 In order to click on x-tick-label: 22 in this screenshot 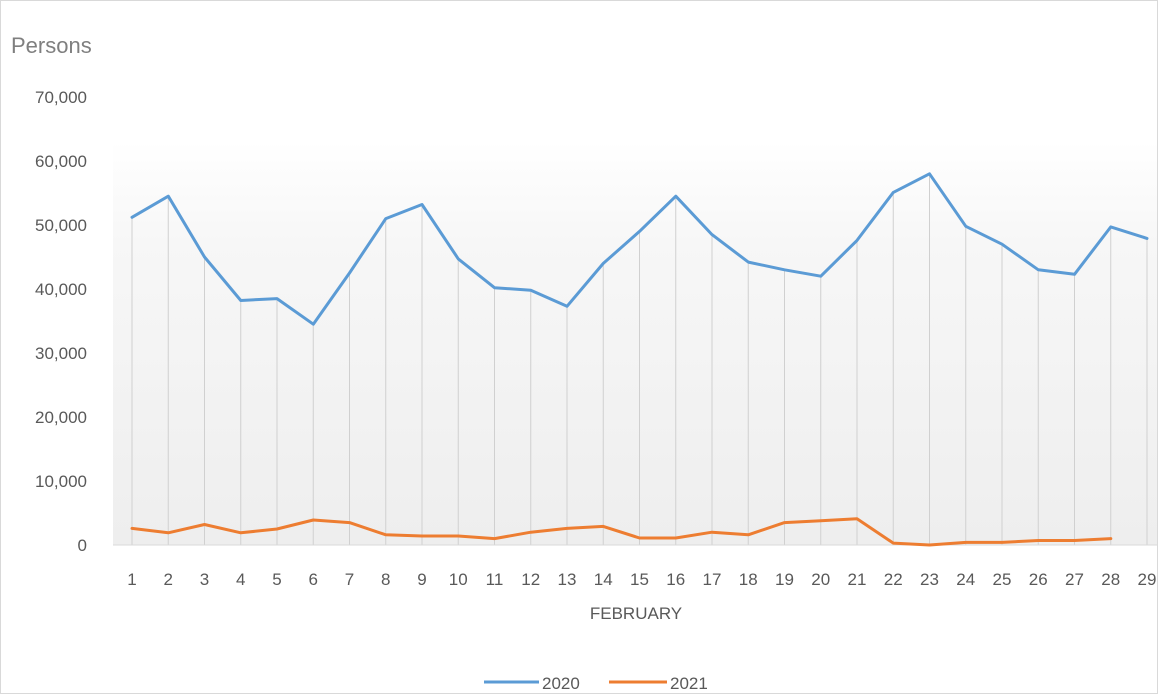, I will do `click(893, 579)`.